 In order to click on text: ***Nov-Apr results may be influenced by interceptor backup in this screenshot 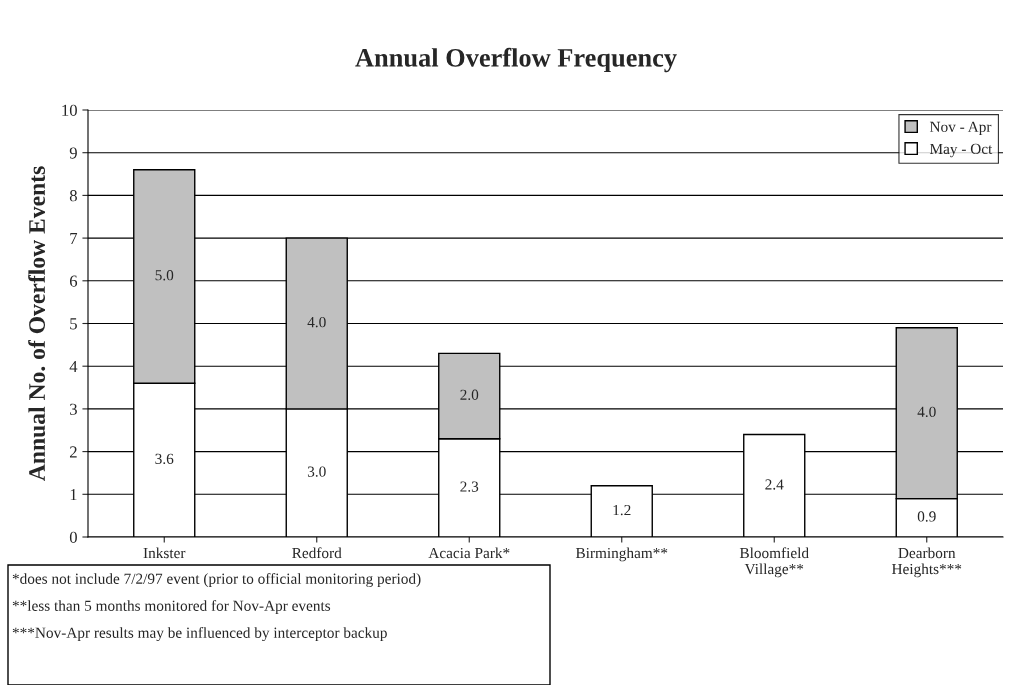, I will do `click(199, 634)`.